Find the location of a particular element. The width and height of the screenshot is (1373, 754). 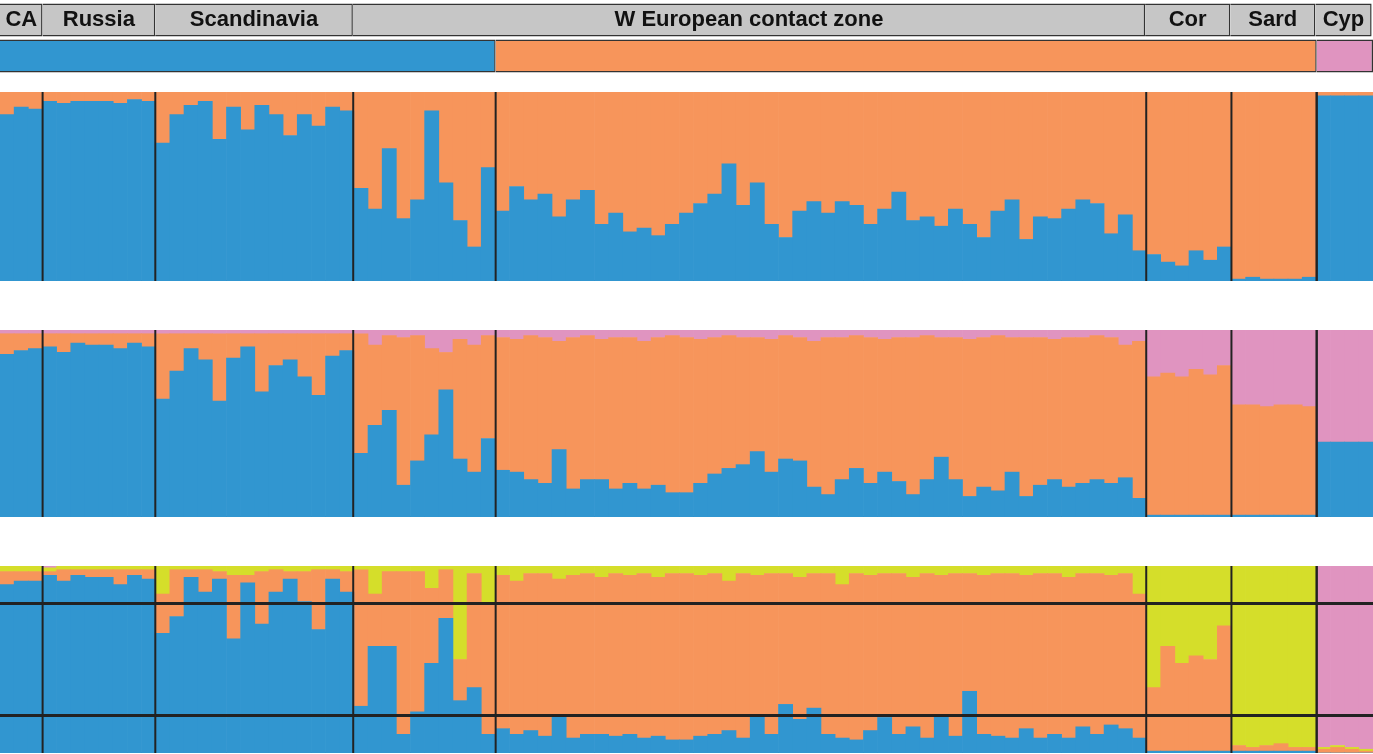

series-label: Cyp is located at coordinates (1343, 19).